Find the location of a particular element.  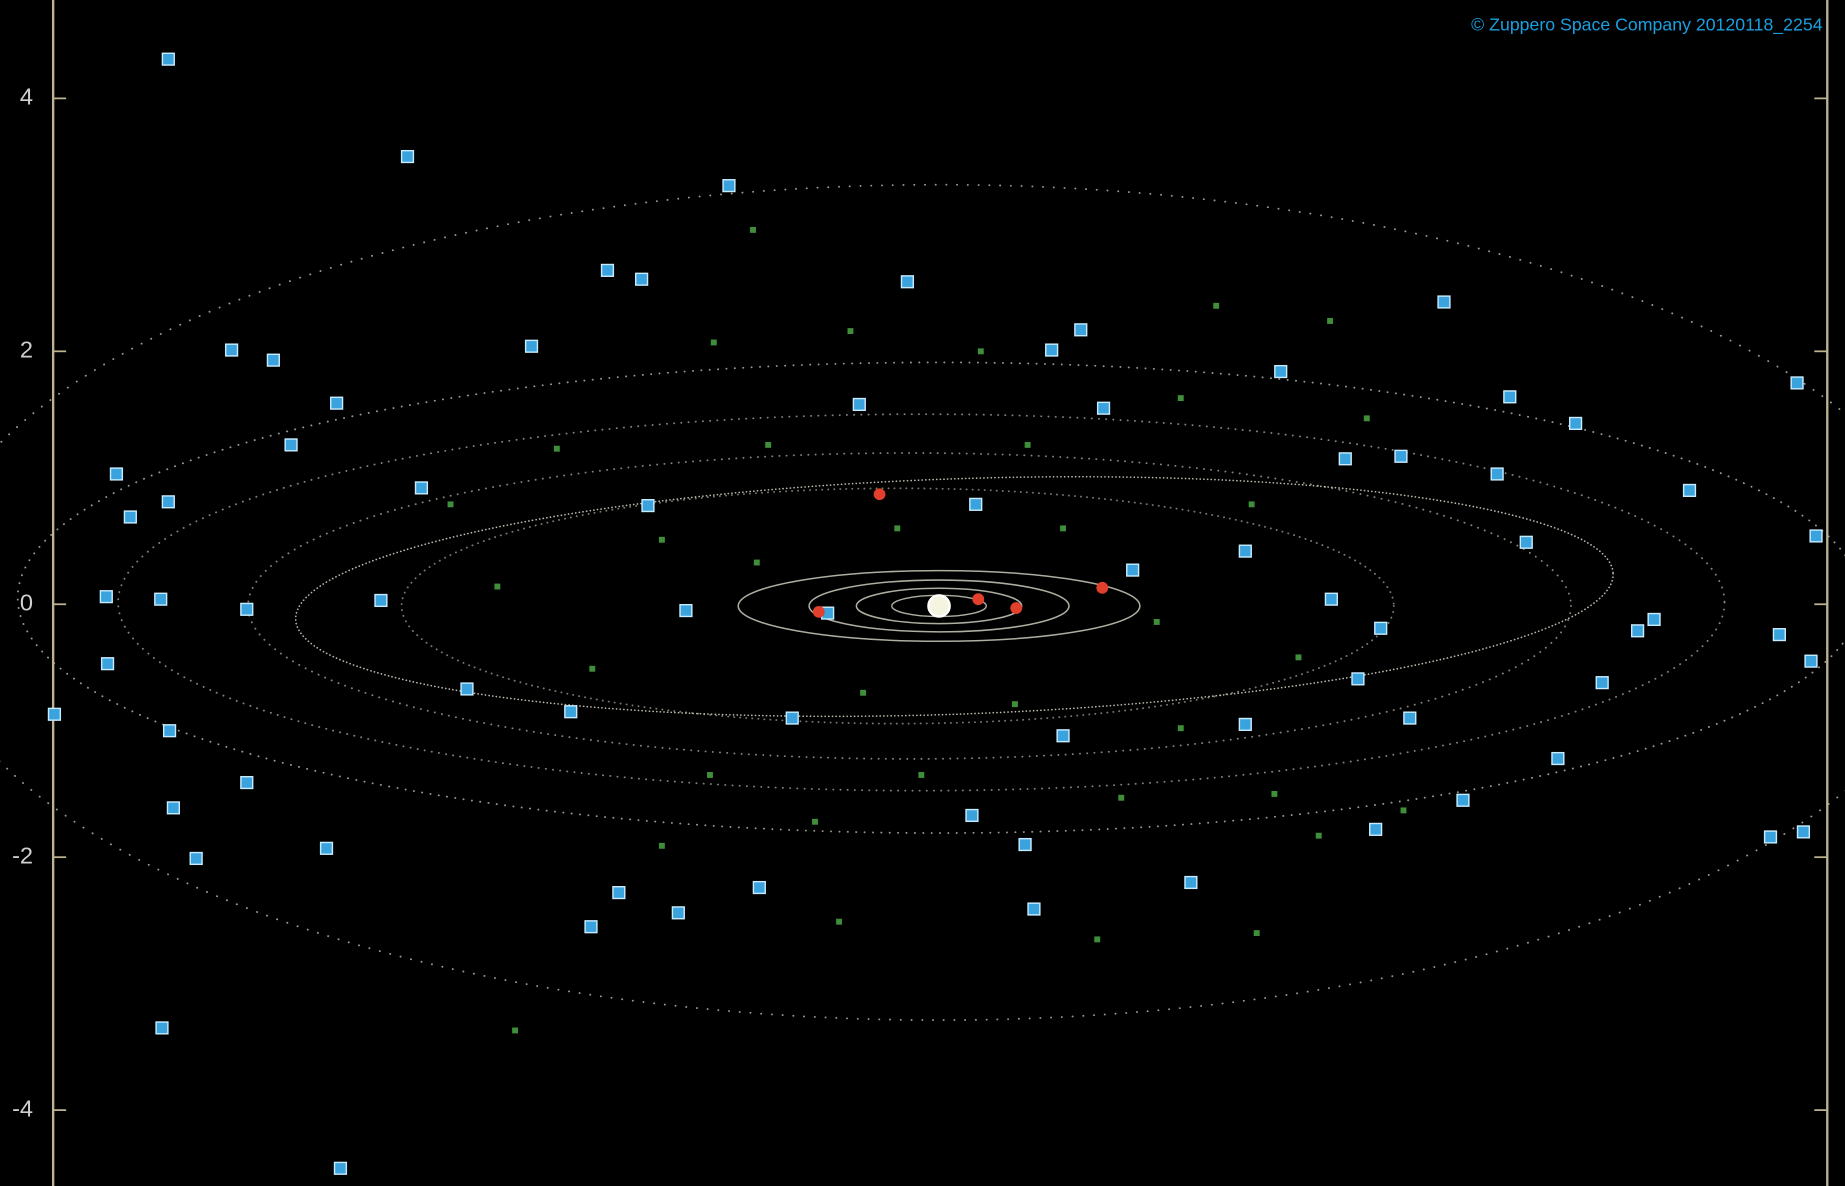

ring is located at coordinates (897, 606).